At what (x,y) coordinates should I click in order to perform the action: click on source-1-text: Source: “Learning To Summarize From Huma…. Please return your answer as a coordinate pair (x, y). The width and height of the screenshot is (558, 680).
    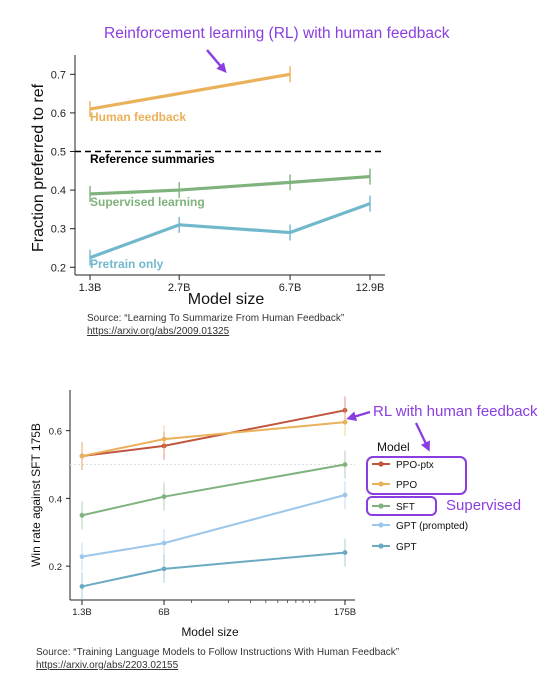
    Looking at the image, I should click on (216, 318).